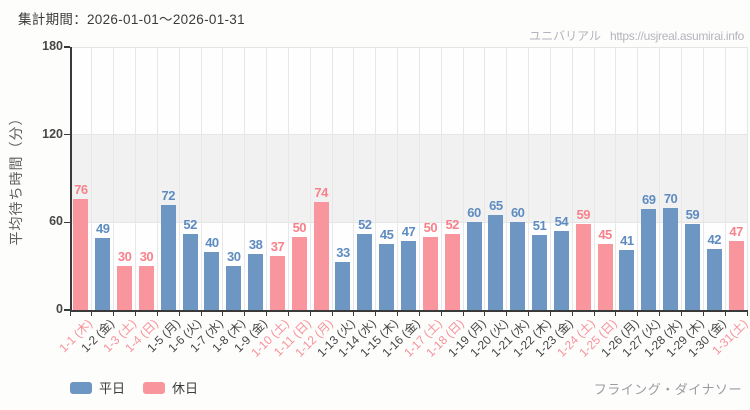 This screenshot has height=410, width=750. Describe the element at coordinates (56, 221) in the screenshot. I see `y-tick-label: 60` at that location.